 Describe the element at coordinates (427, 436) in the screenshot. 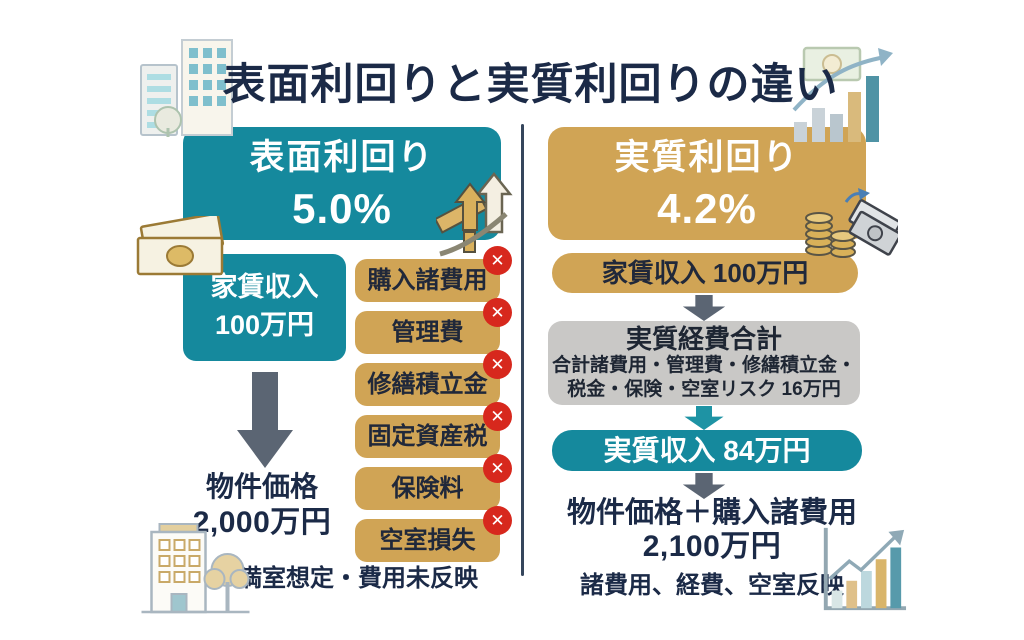

I see `expense-label: 固定資産税` at that location.